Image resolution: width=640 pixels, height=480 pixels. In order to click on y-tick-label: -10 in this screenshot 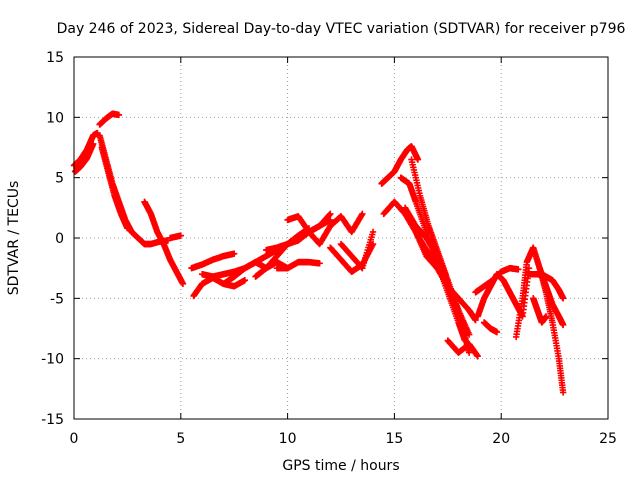, I will do `click(52, 360)`.